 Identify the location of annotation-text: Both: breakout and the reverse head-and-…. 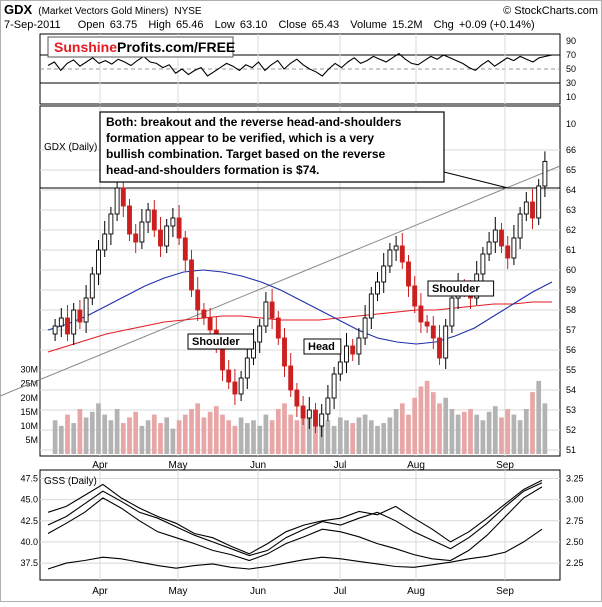
(254, 146).